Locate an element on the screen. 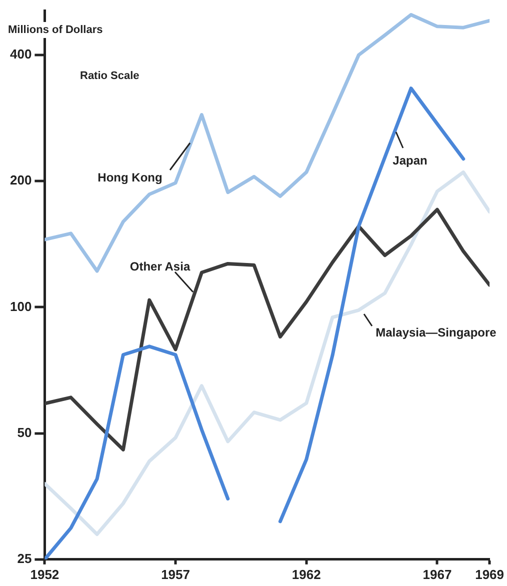  y-tick-label: 200 is located at coordinates (21, 180).